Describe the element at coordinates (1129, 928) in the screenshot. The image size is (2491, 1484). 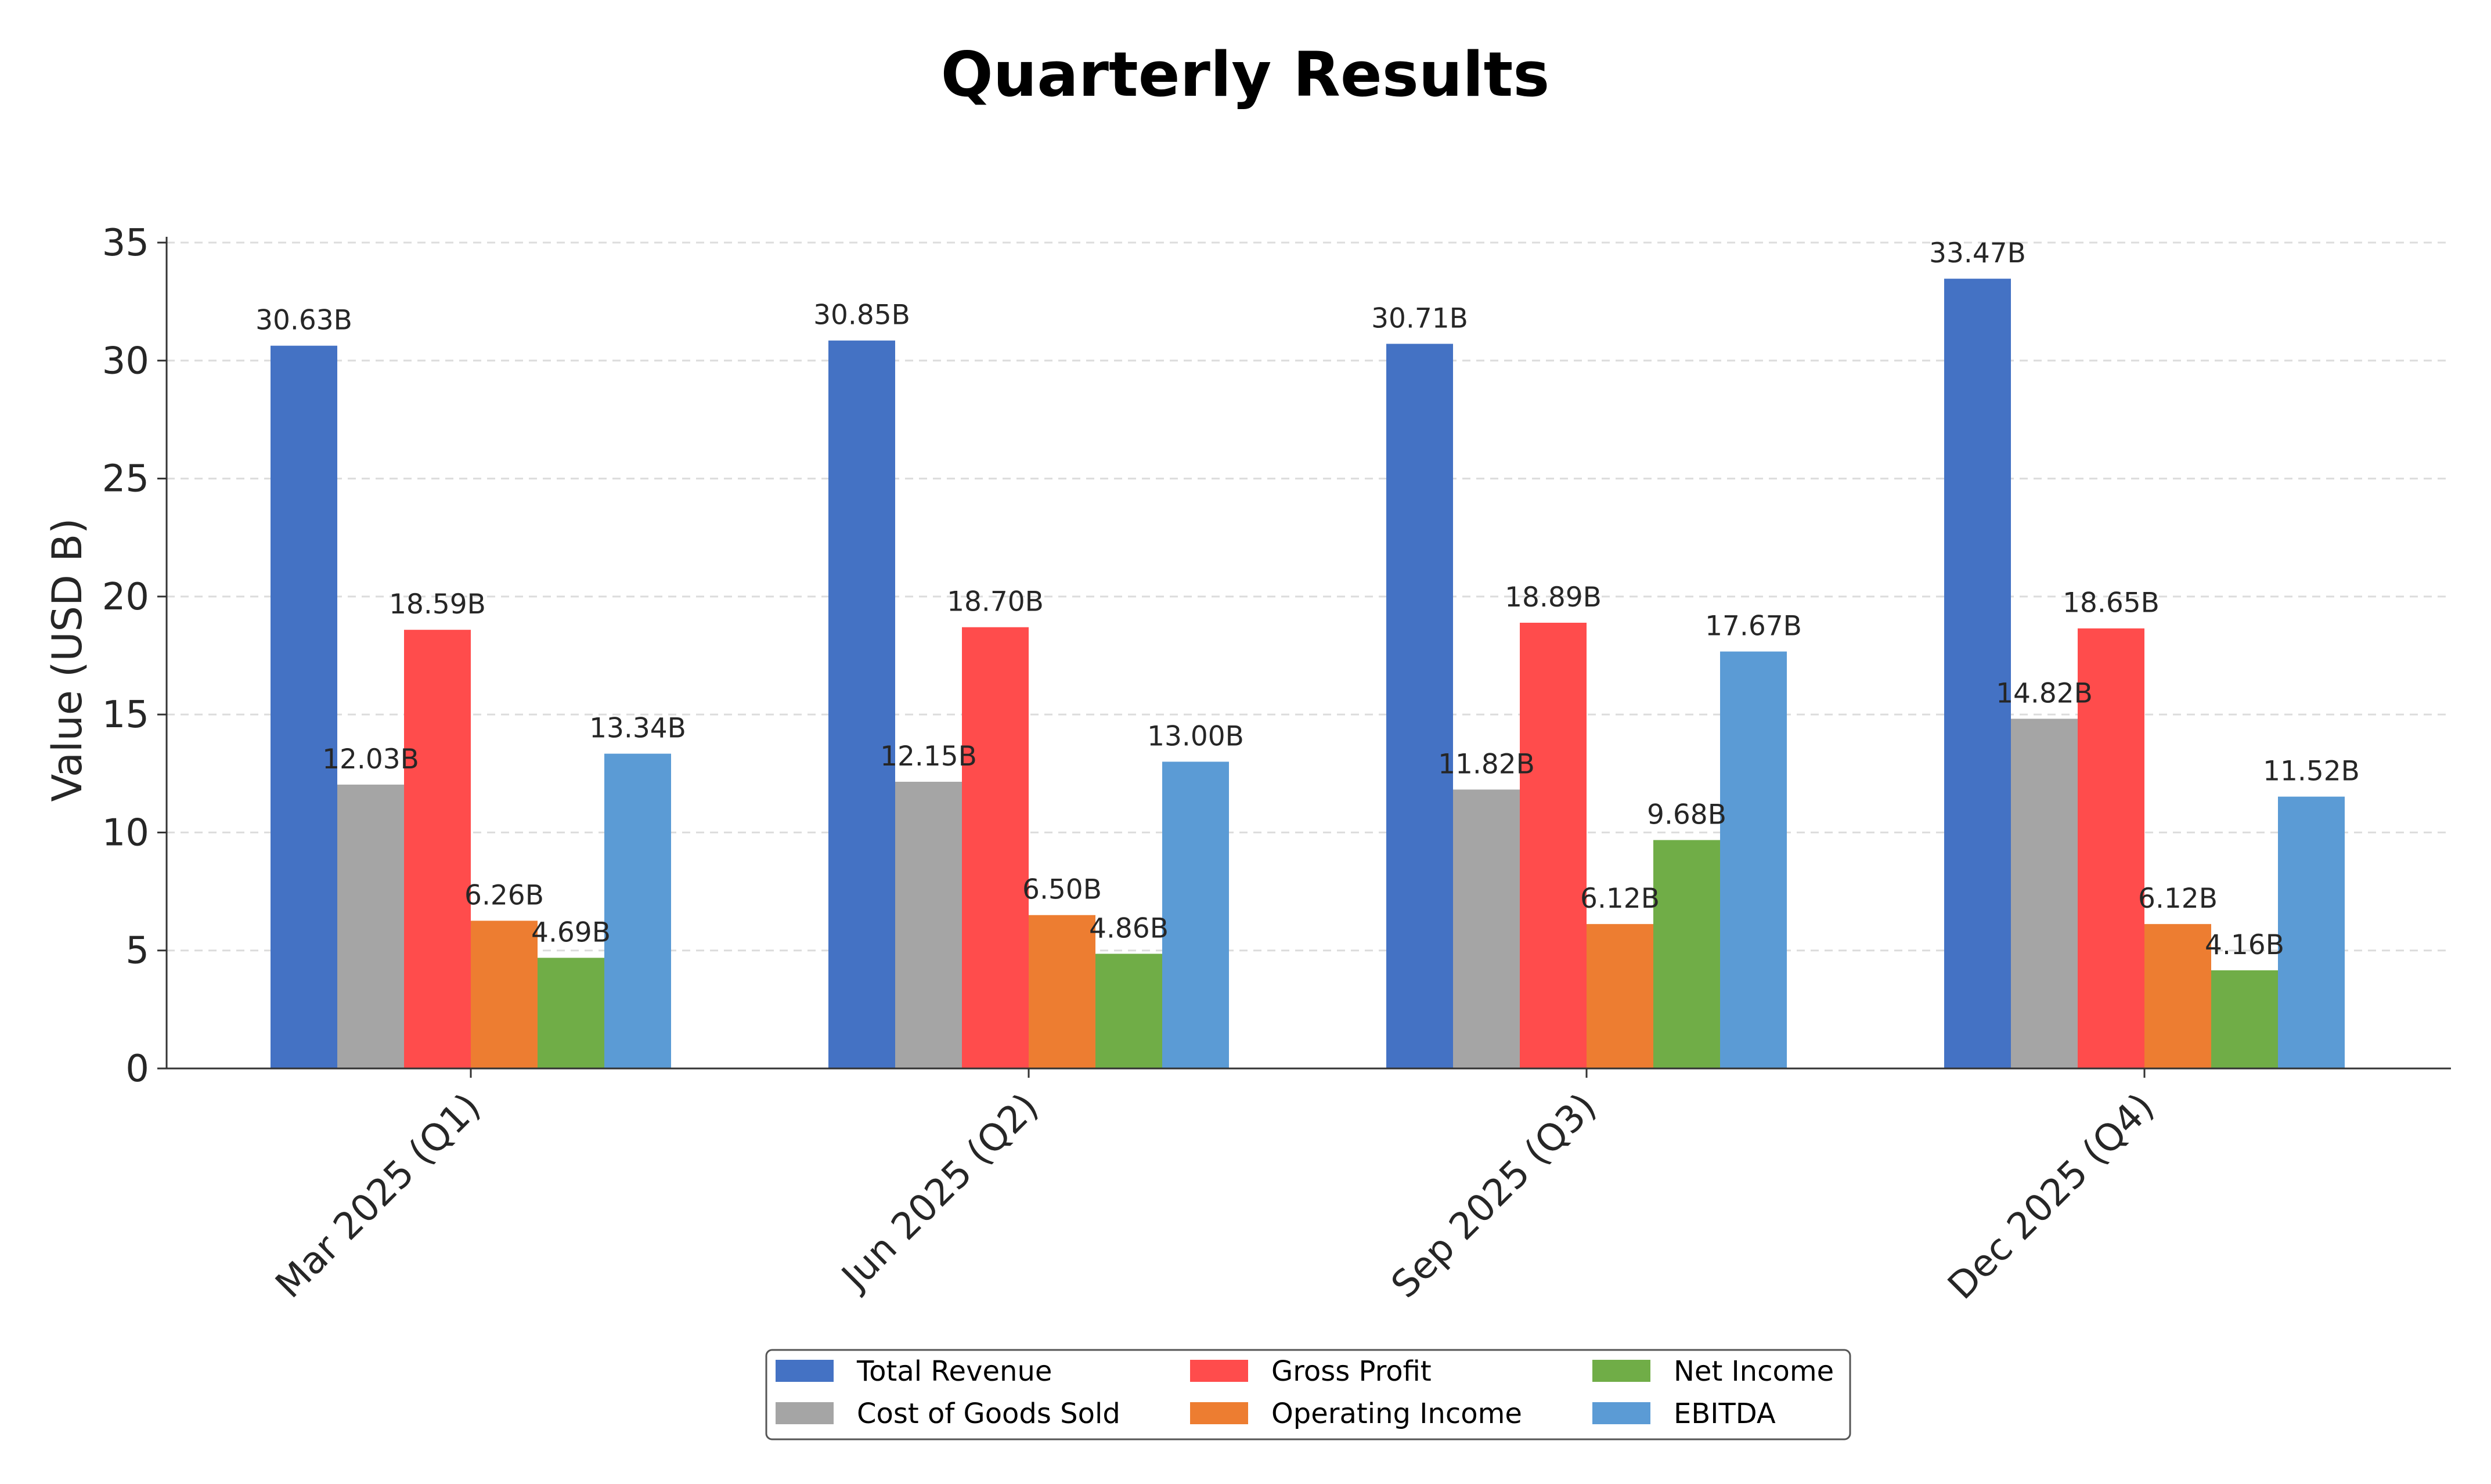
I see `value-label: 4.86B` at that location.